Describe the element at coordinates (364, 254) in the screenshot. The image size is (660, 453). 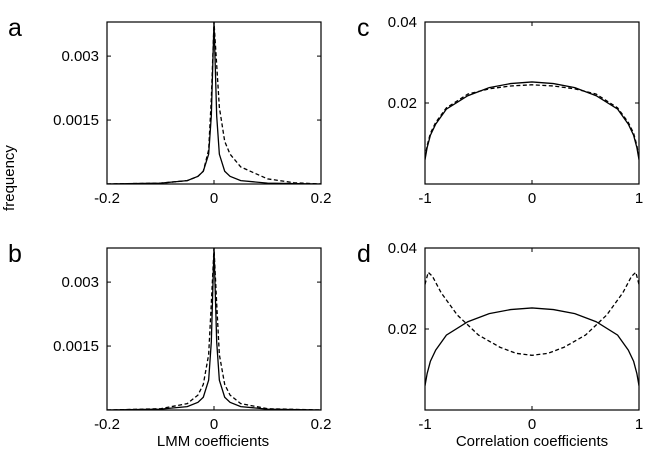
I see `panel-letter-d: d` at that location.